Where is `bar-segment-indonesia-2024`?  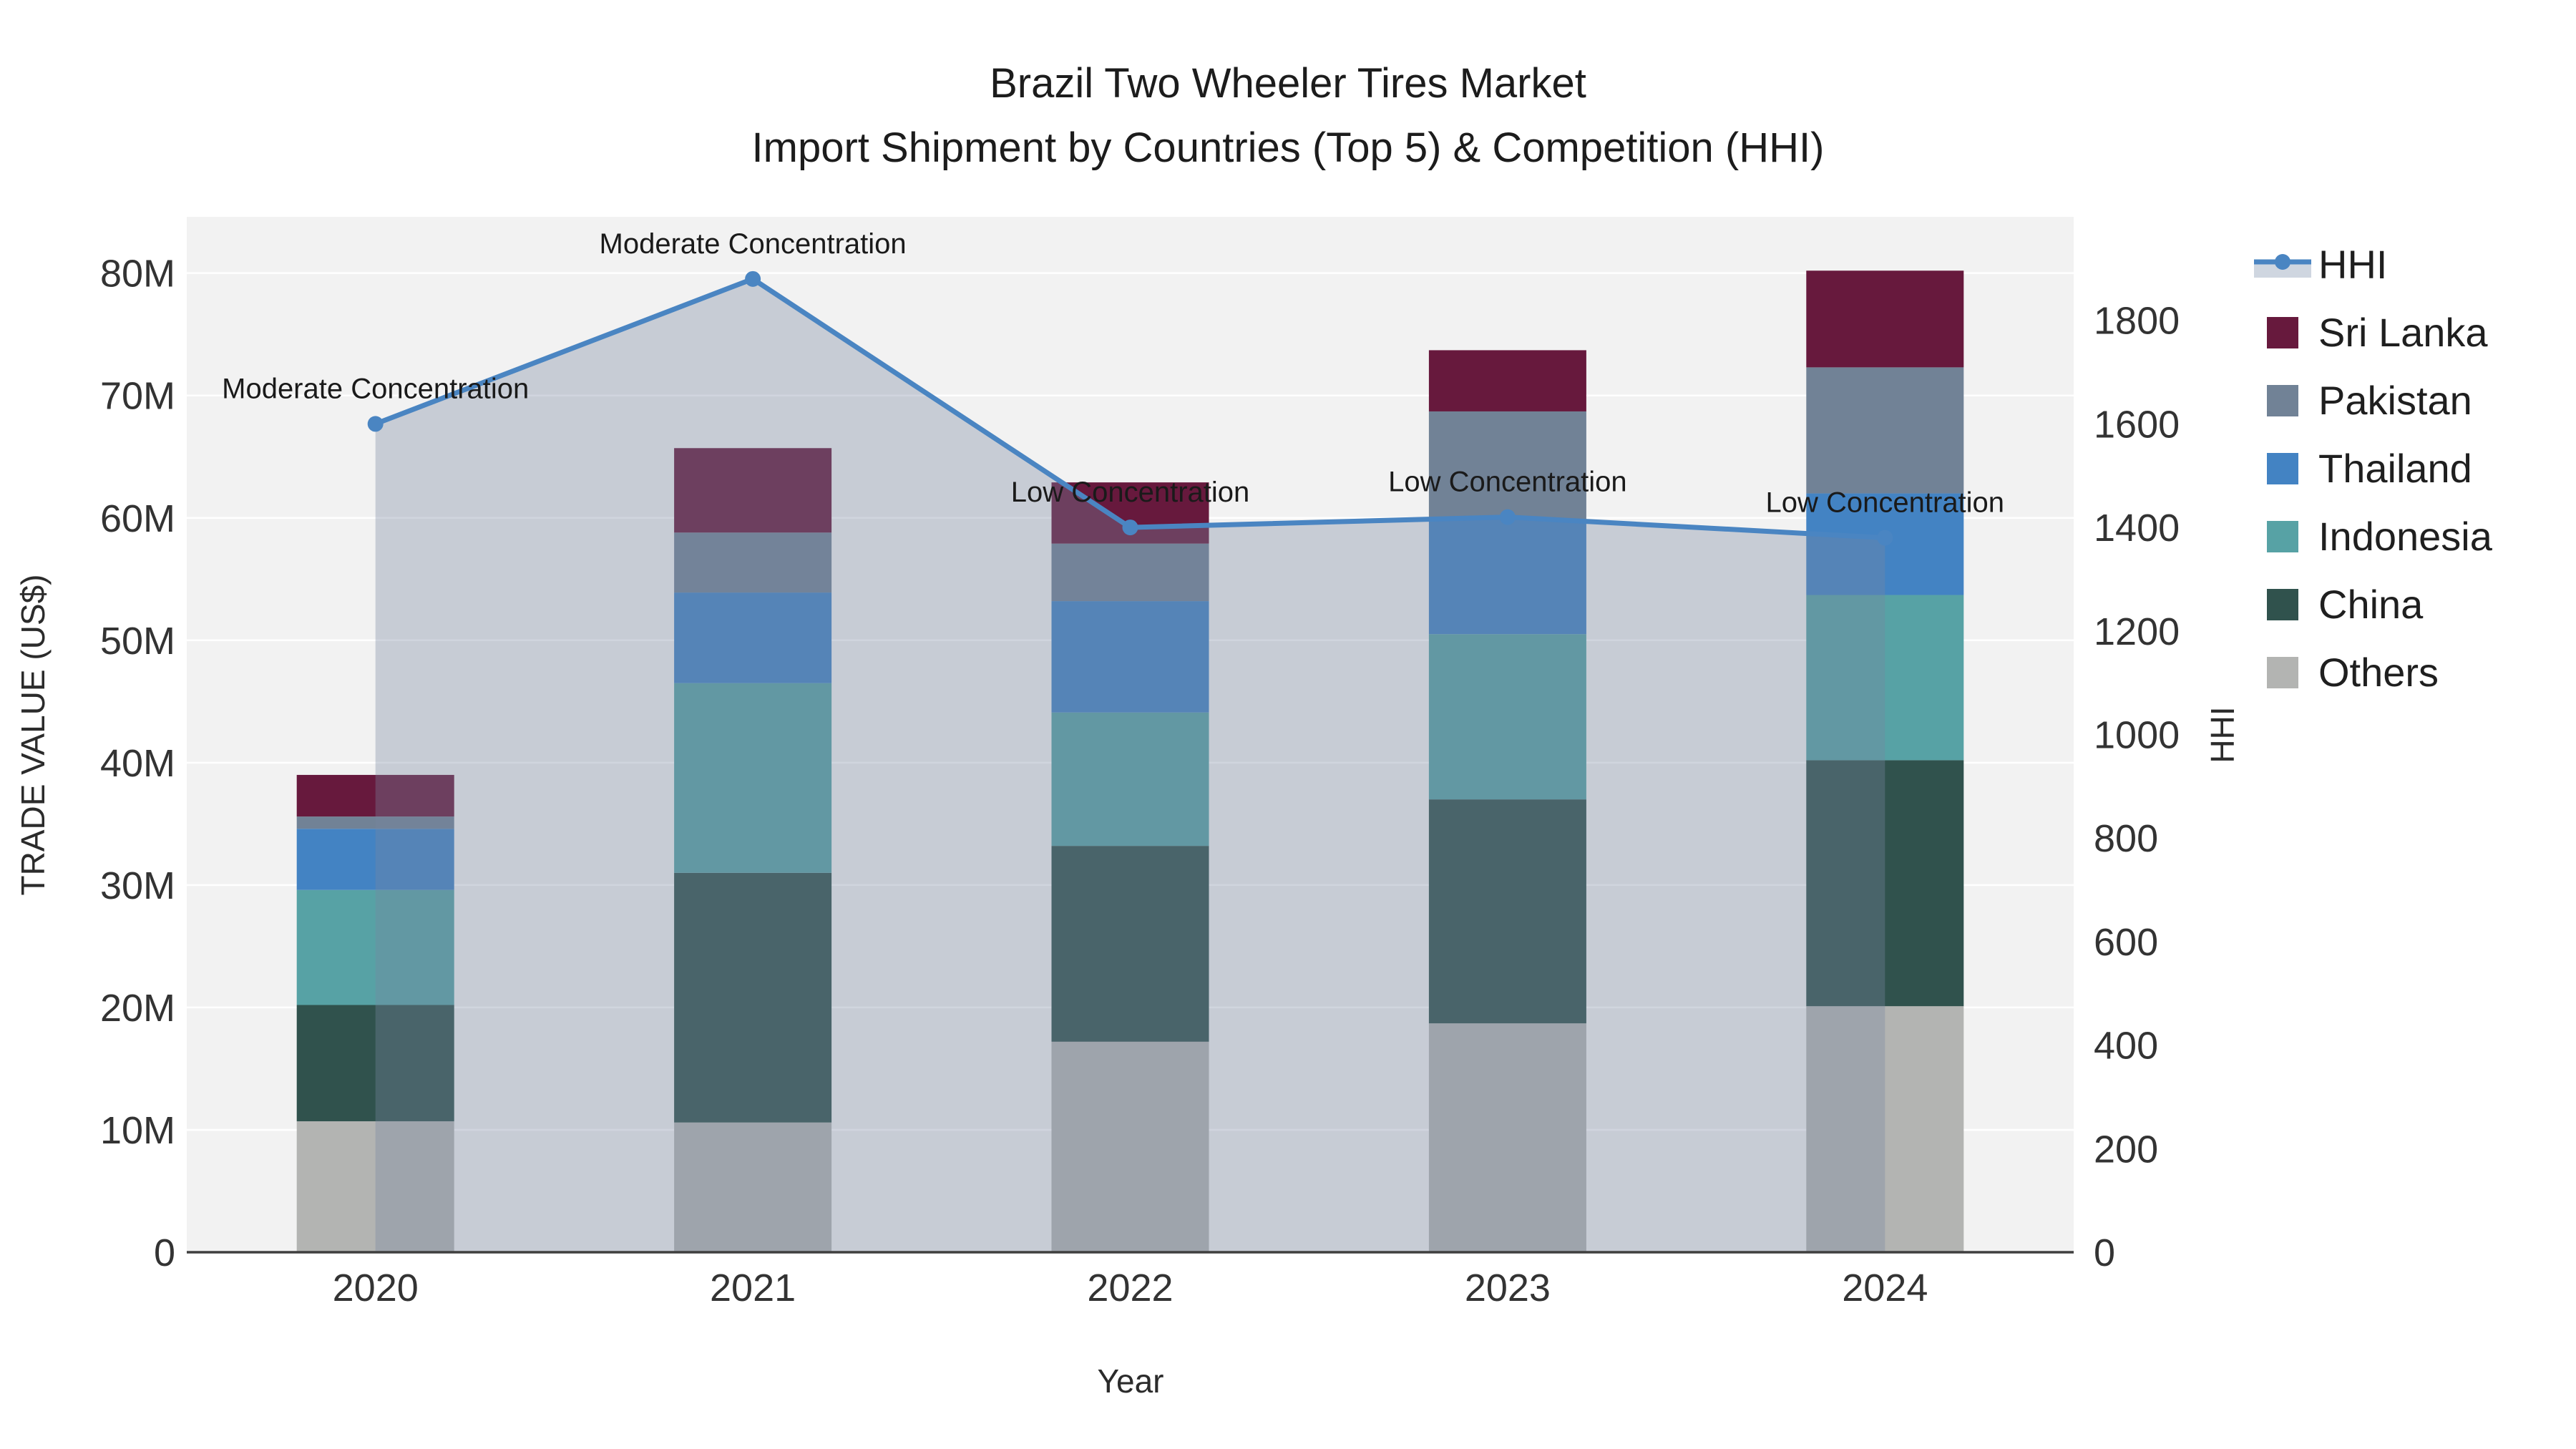
bar-segment-indonesia-2024 is located at coordinates (1885, 678).